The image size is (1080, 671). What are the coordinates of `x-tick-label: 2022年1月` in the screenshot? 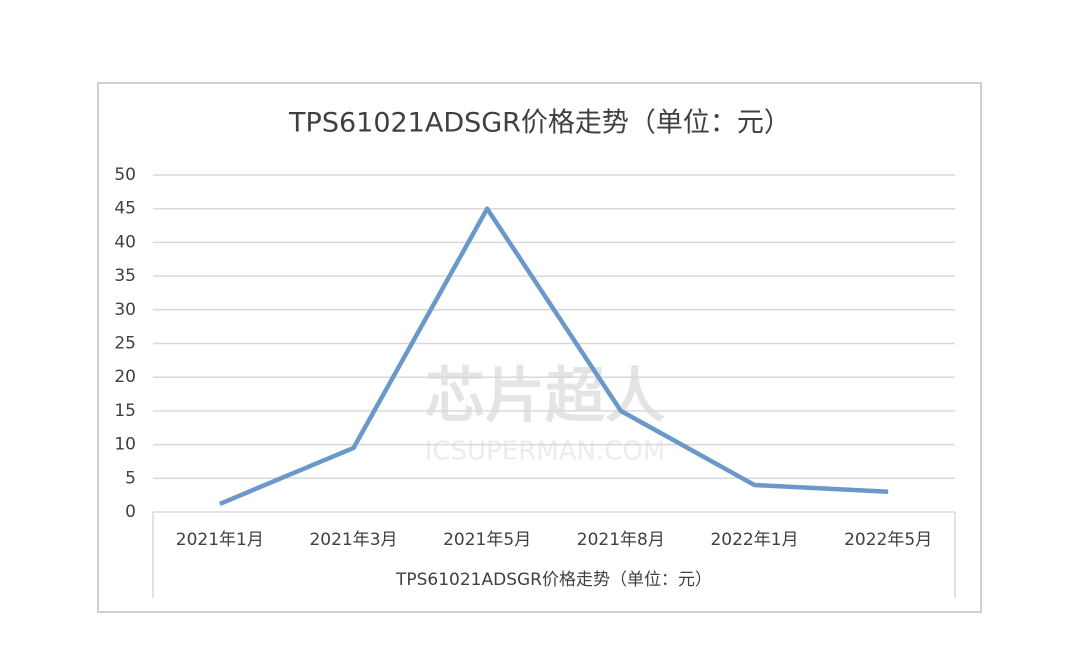 It's located at (754, 540).